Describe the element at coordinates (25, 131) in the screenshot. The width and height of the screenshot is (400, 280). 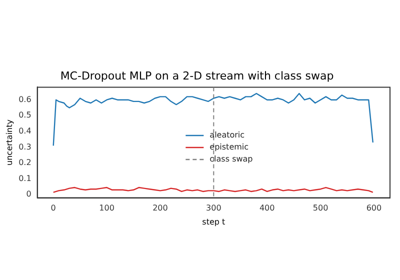
I see `y-tick-label: 0.4` at that location.